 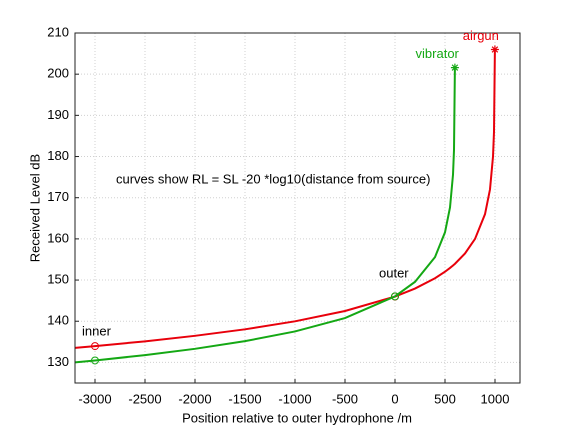 What do you see at coordinates (58, 320) in the screenshot?
I see `y-tick-label: 140` at bounding box center [58, 320].